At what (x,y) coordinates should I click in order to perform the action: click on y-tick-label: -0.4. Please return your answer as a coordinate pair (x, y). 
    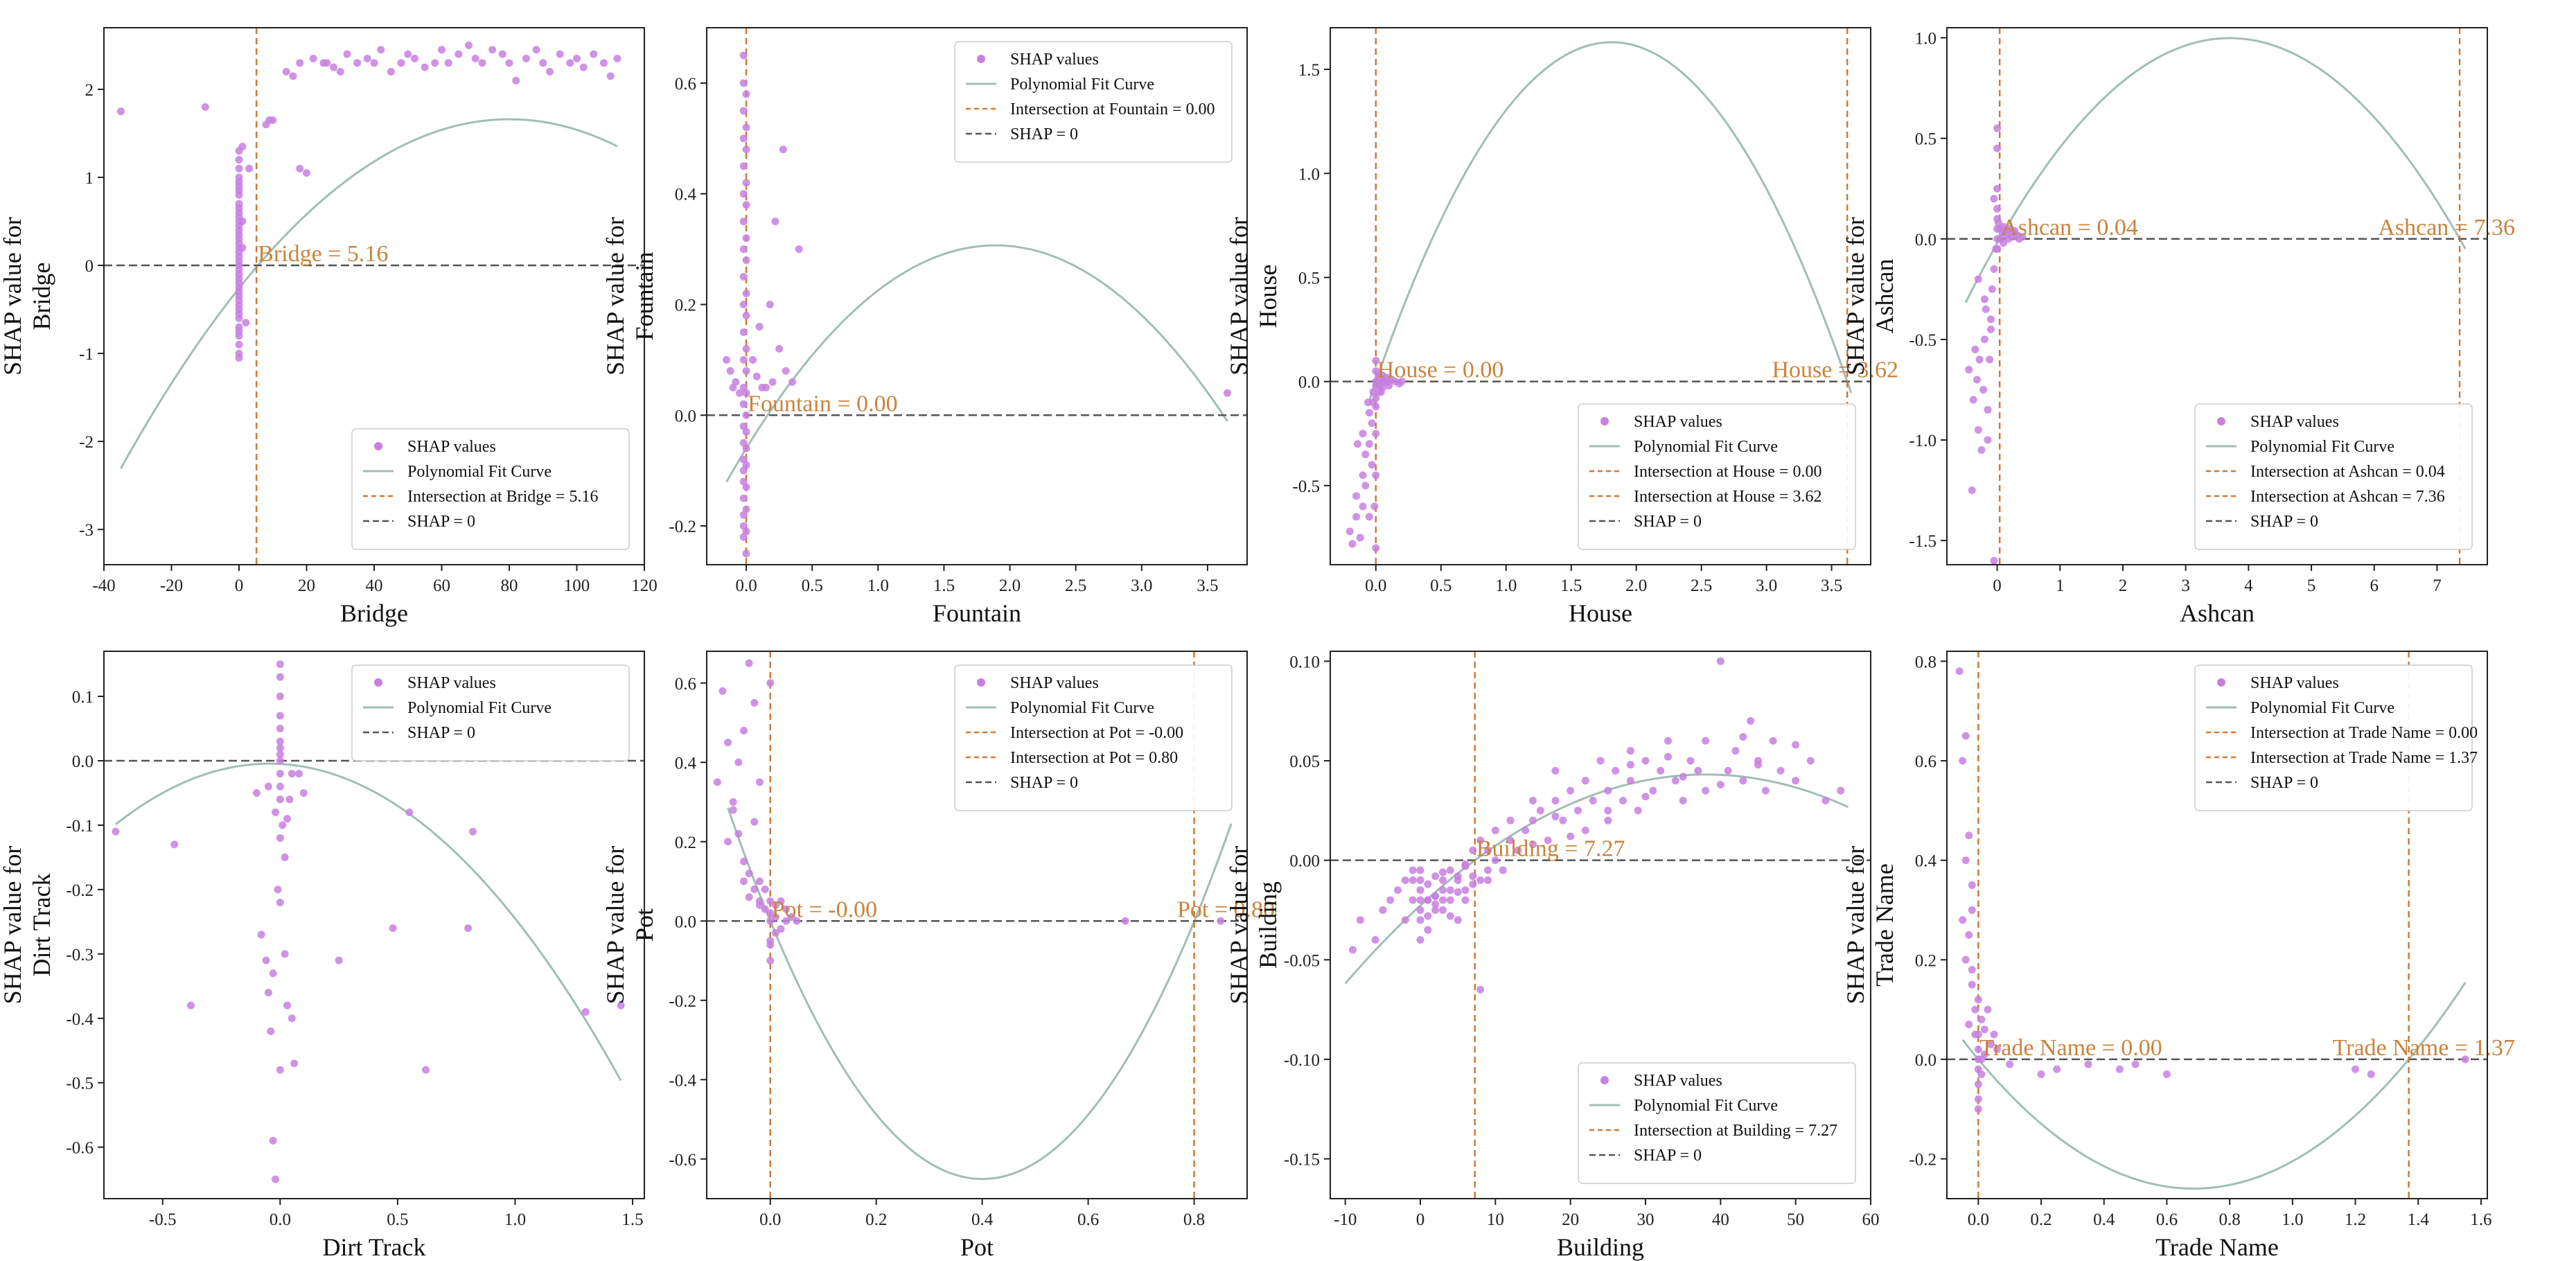
    Looking at the image, I should click on (682, 1080).